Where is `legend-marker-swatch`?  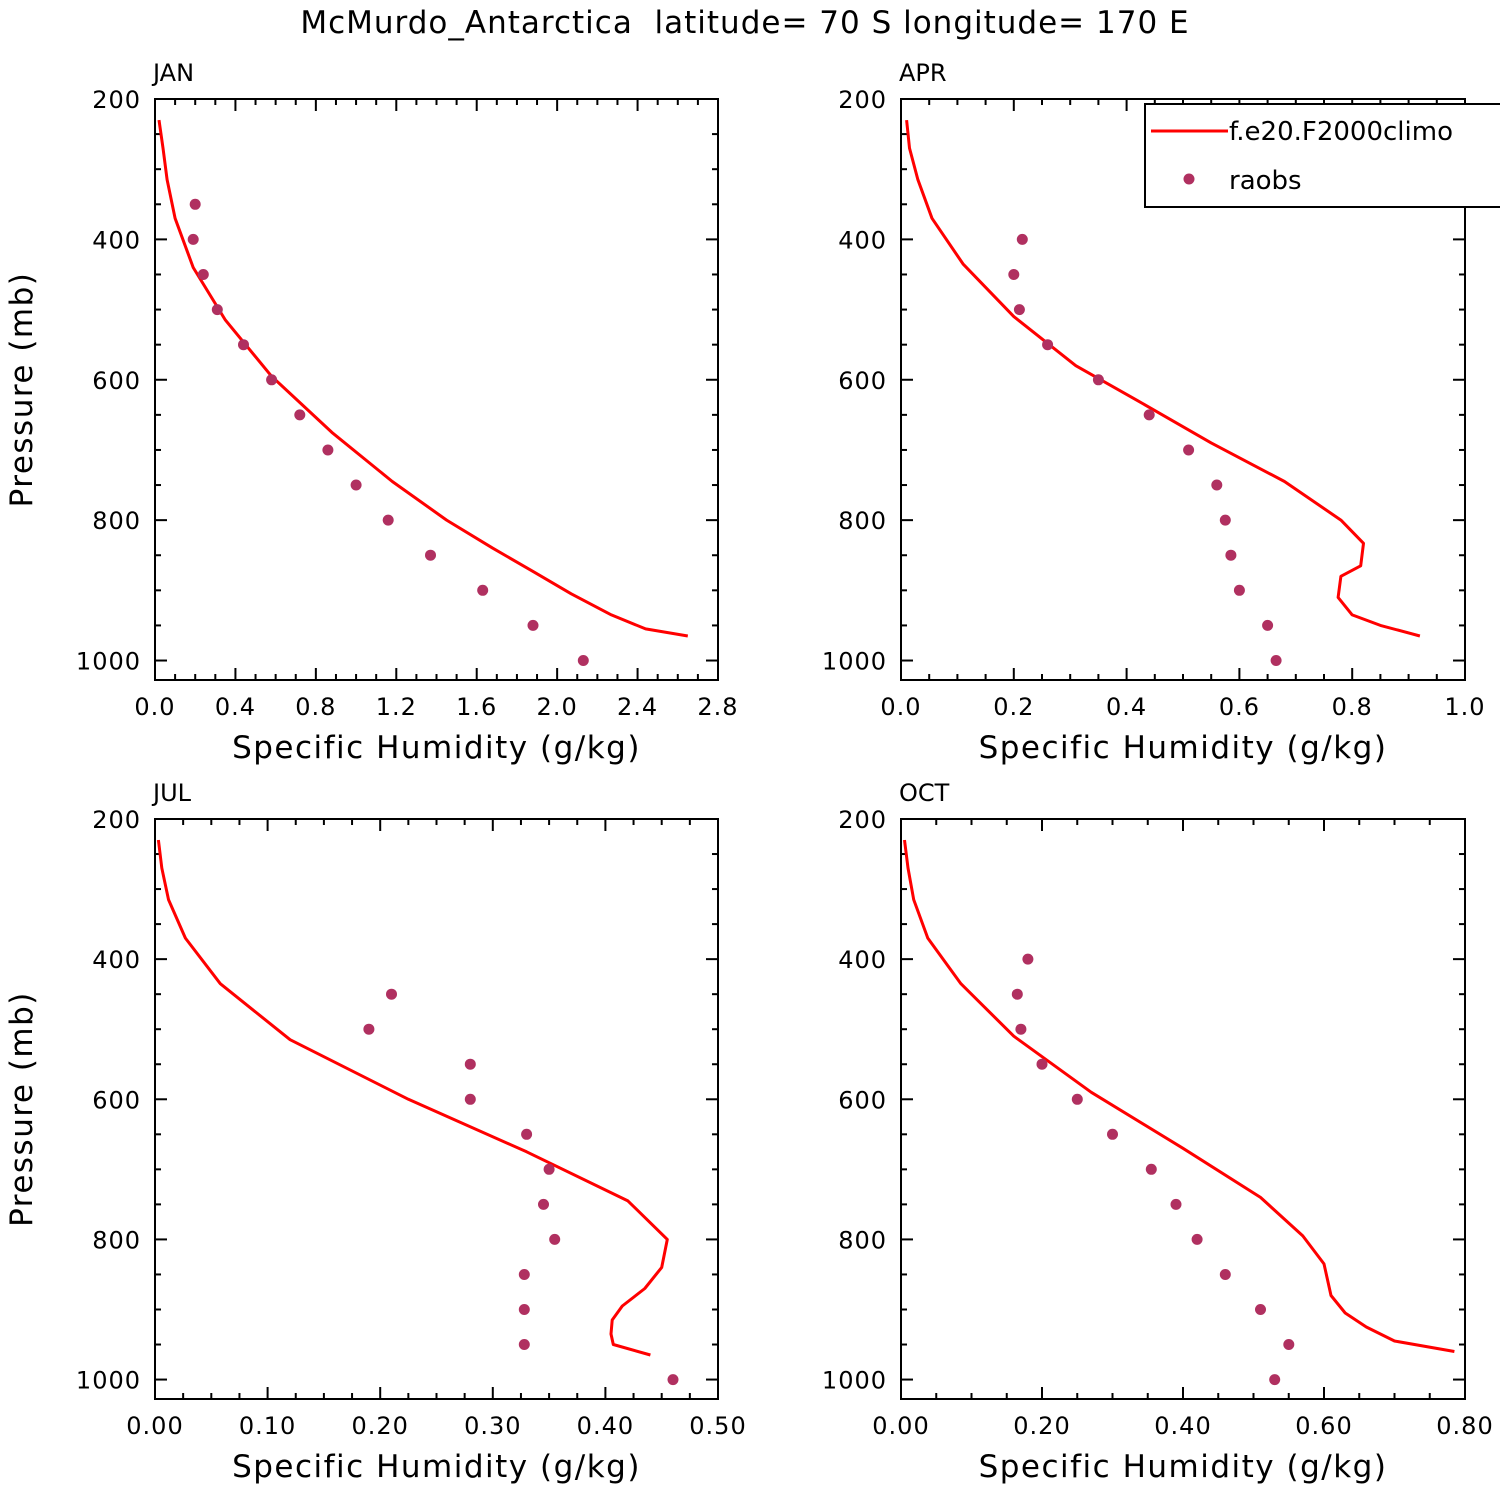 legend-marker-swatch is located at coordinates (1189, 179).